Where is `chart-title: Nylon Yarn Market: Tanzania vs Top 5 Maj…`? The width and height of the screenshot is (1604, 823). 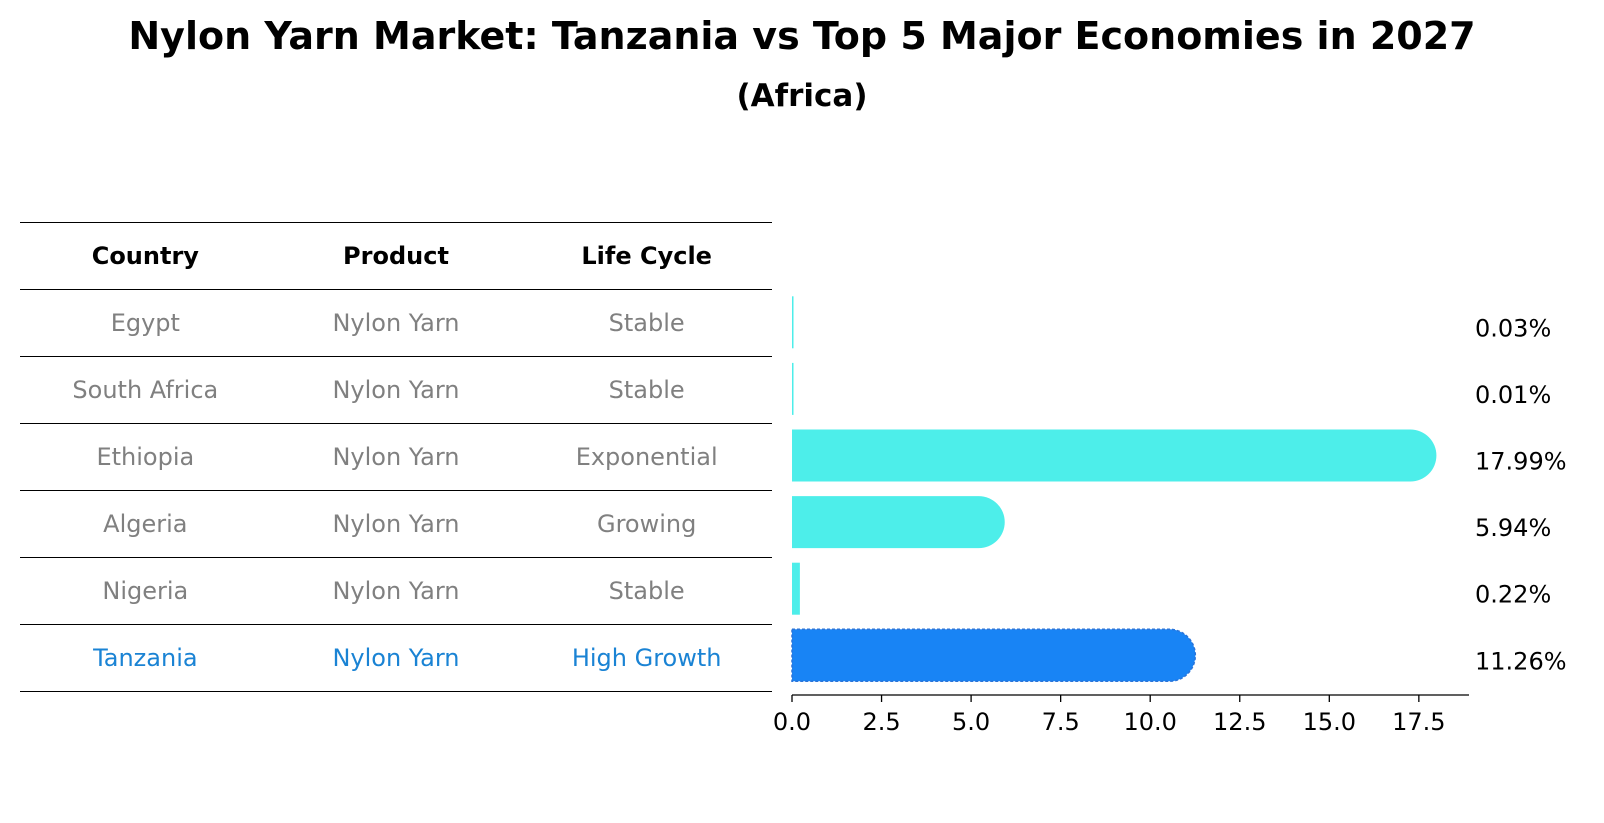
chart-title: Nylon Yarn Market: Tanzania vs Top 5 Maj… is located at coordinates (802, 36).